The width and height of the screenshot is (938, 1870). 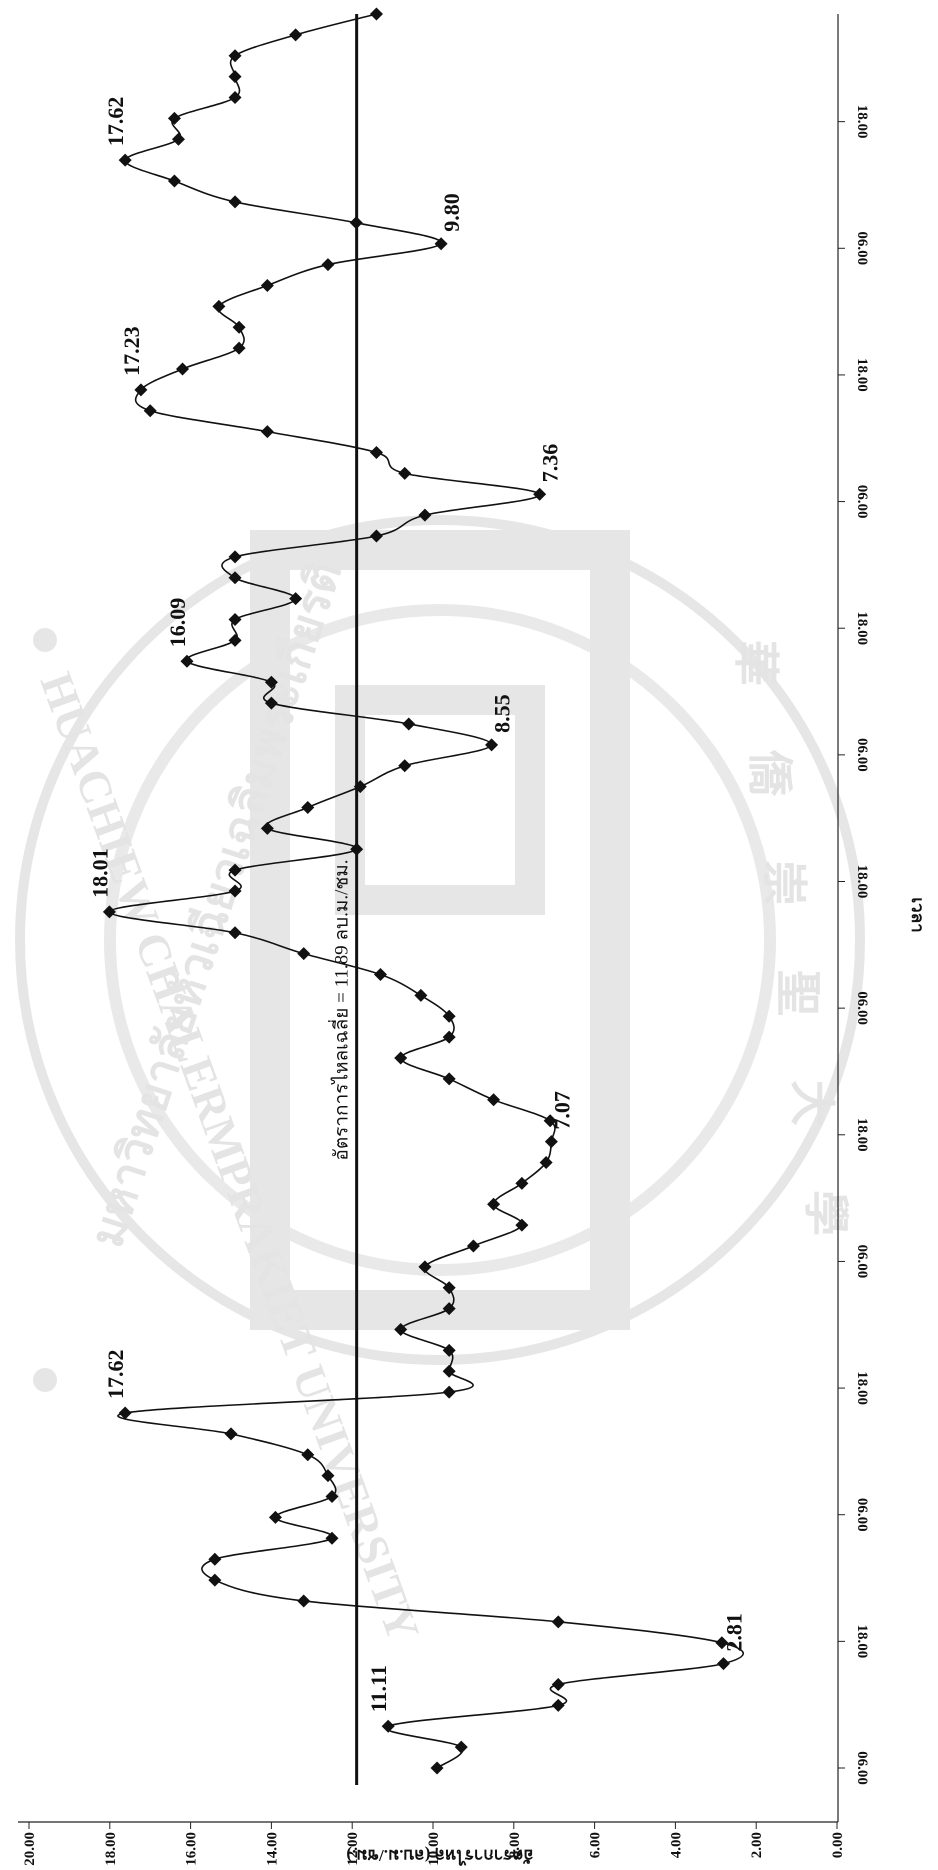 I want to click on data-value-label: 16.09, so click(x=177, y=623).